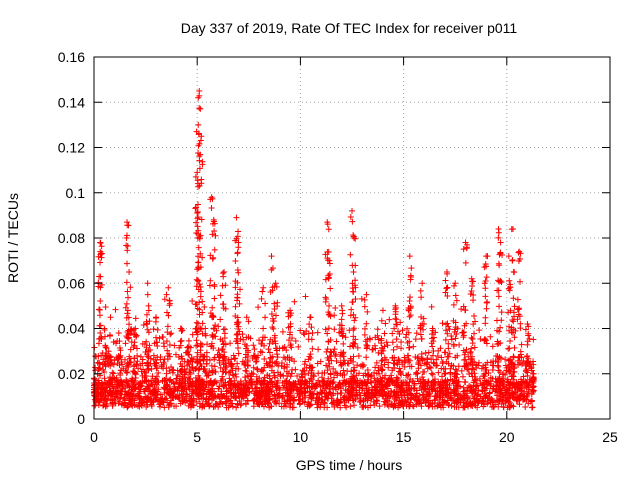 This screenshot has height=480, width=640. I want to click on x-tick-label: 5, so click(197, 437).